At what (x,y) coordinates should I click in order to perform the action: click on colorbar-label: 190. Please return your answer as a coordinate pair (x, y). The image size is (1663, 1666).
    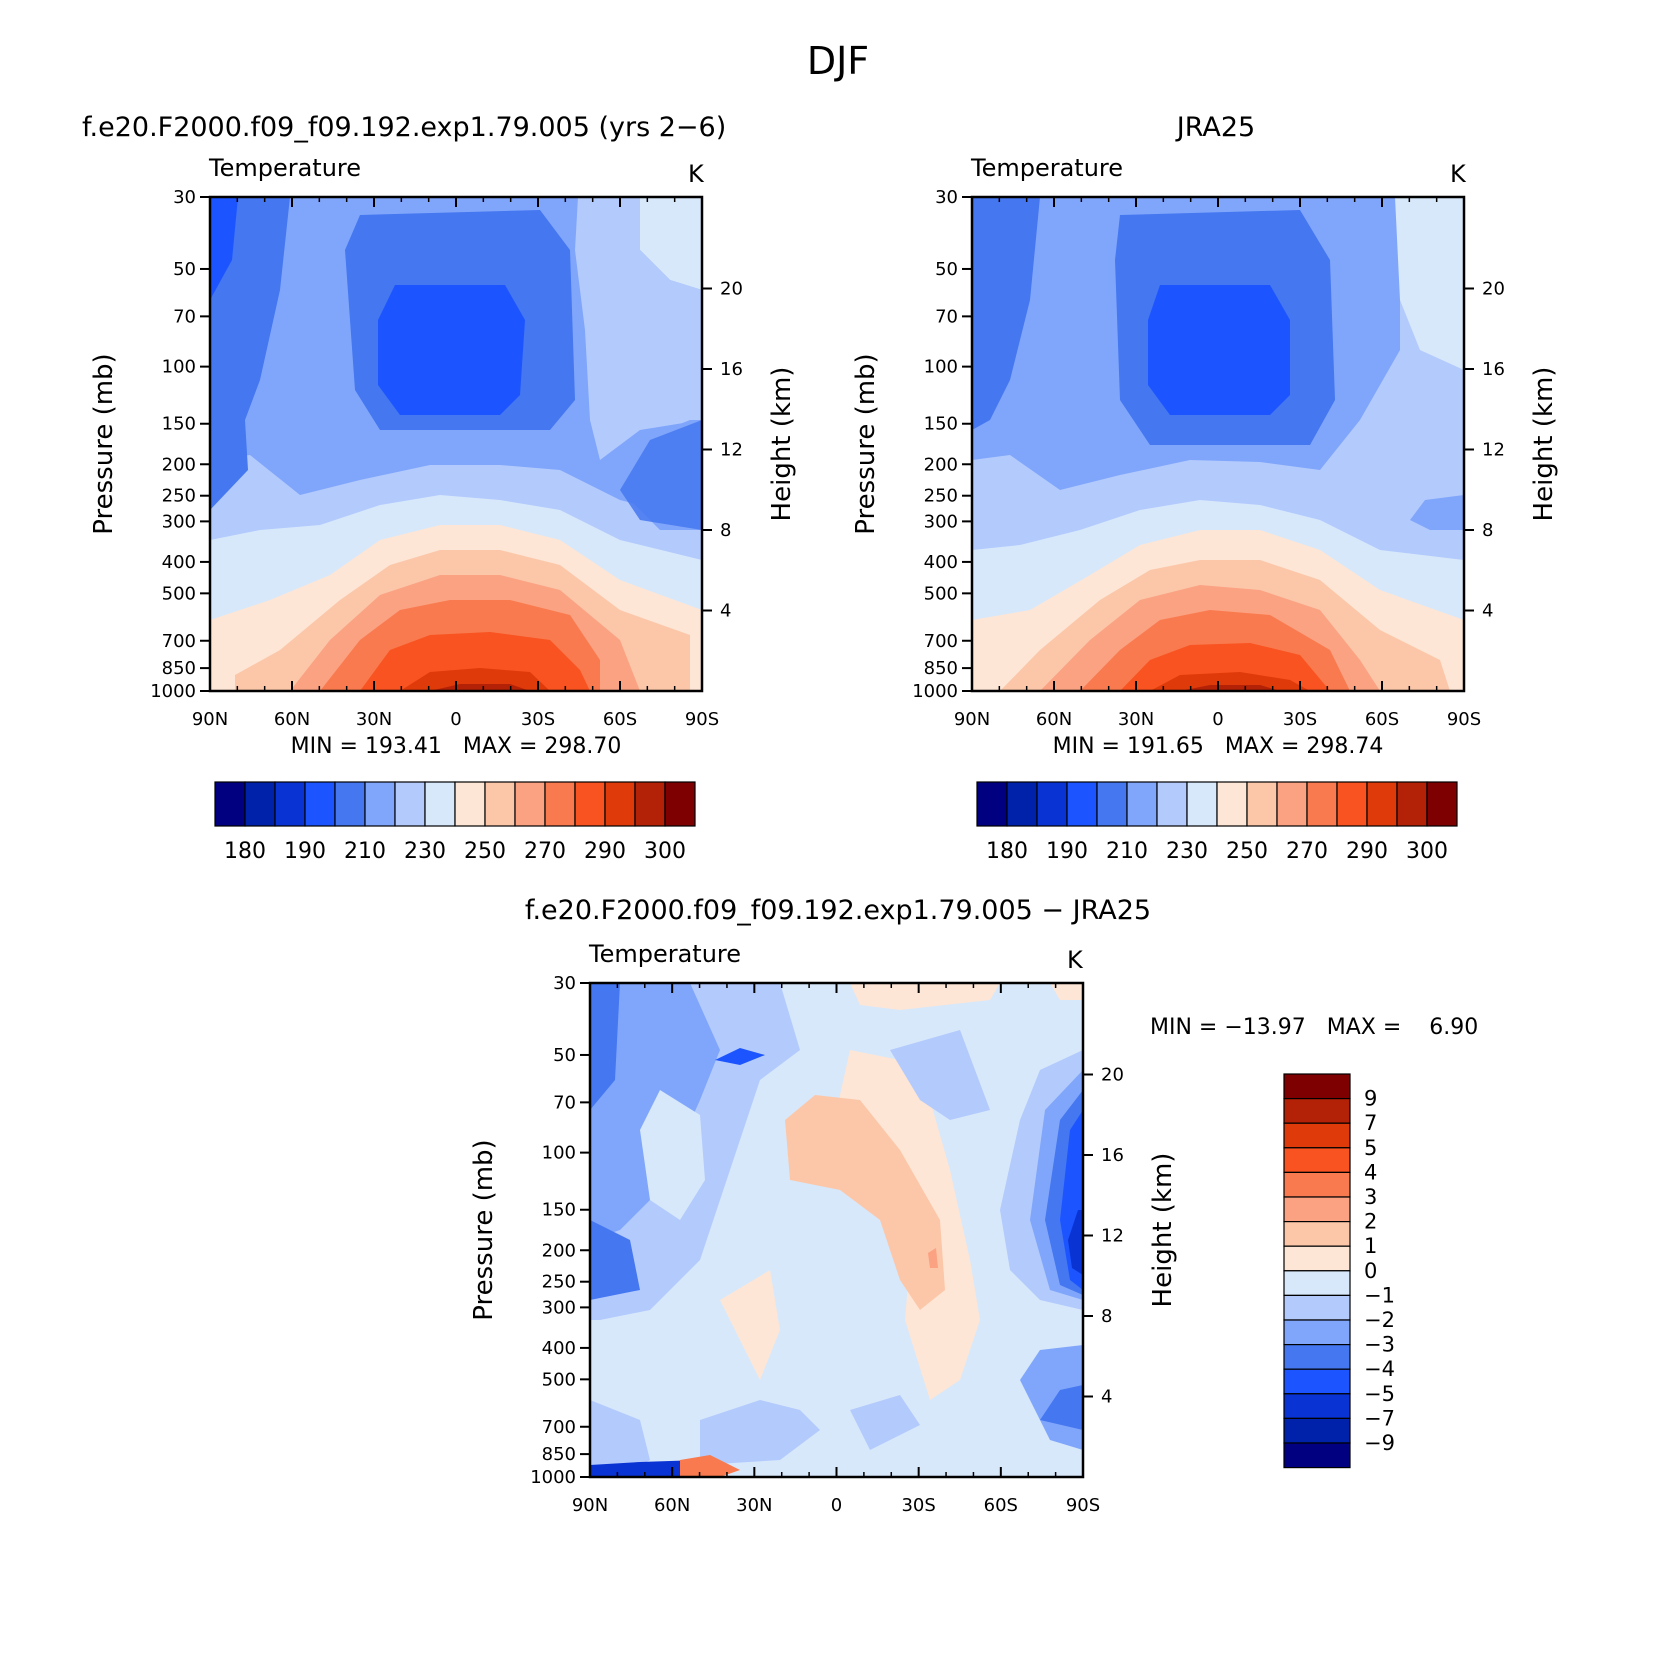
    Looking at the image, I should click on (305, 851).